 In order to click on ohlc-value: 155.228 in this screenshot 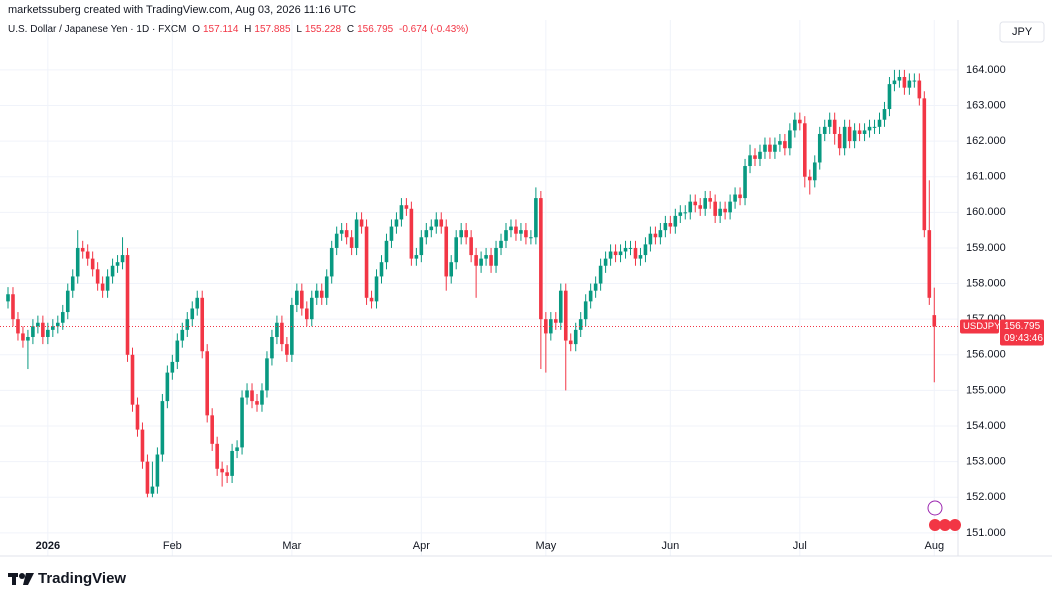, I will do `click(323, 29)`.